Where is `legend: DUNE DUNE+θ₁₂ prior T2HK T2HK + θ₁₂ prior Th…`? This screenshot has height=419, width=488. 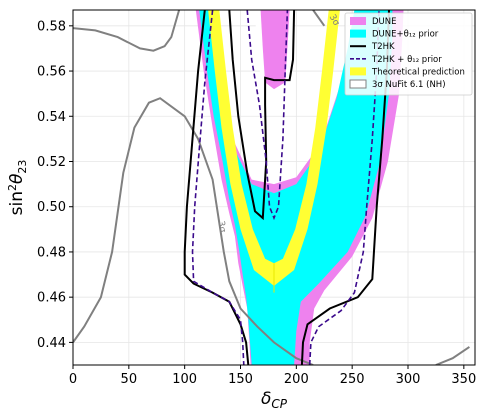 legend: DUNE DUNE+θ₁₂ prior T2HK T2HK + θ₁₂ prior Th… is located at coordinates (408, 54).